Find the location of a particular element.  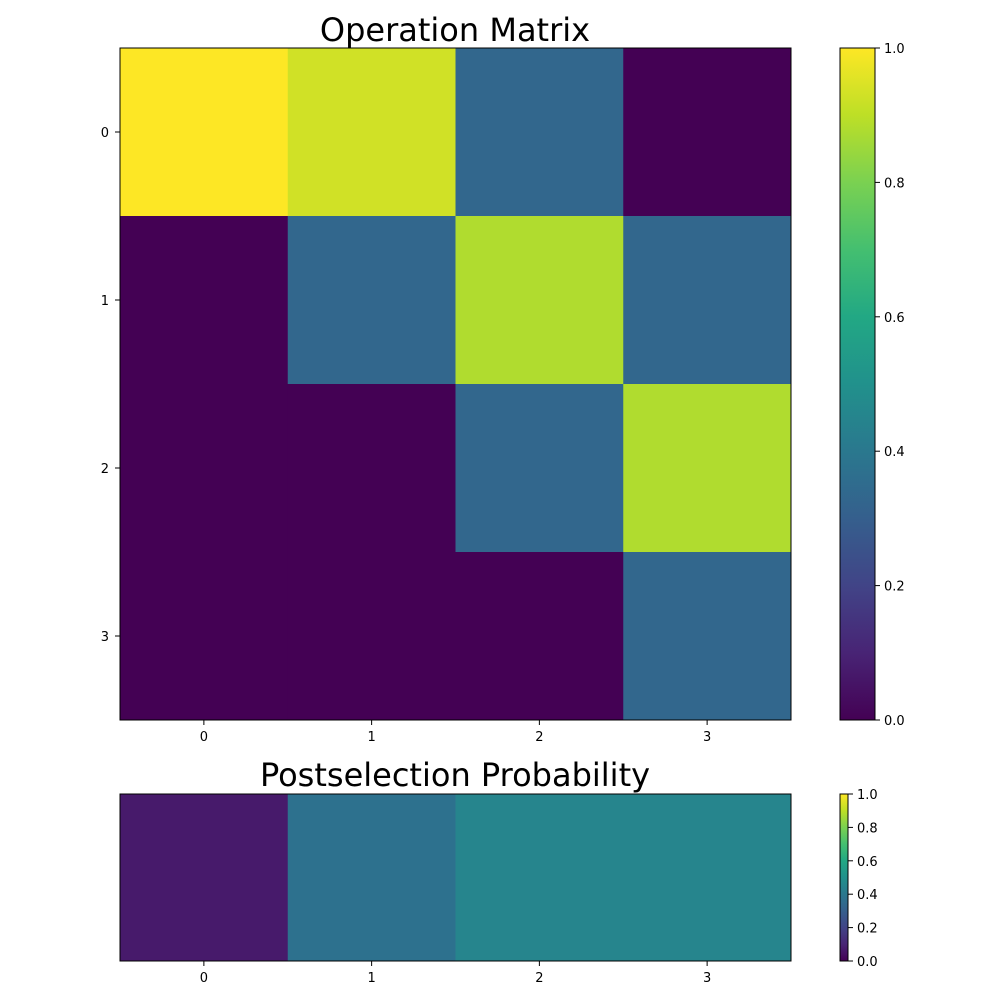

postselection-probability-frame is located at coordinates (455, 877).